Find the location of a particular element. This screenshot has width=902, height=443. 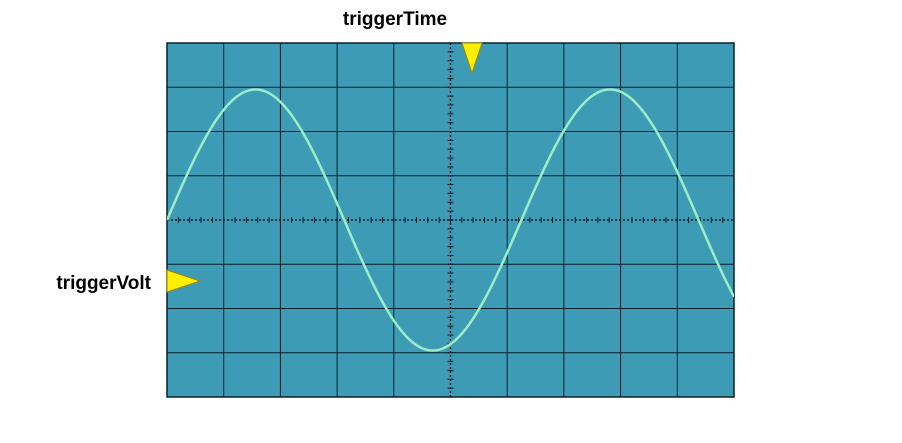

trigger-volt-label: triggerVolt is located at coordinates (103, 283).